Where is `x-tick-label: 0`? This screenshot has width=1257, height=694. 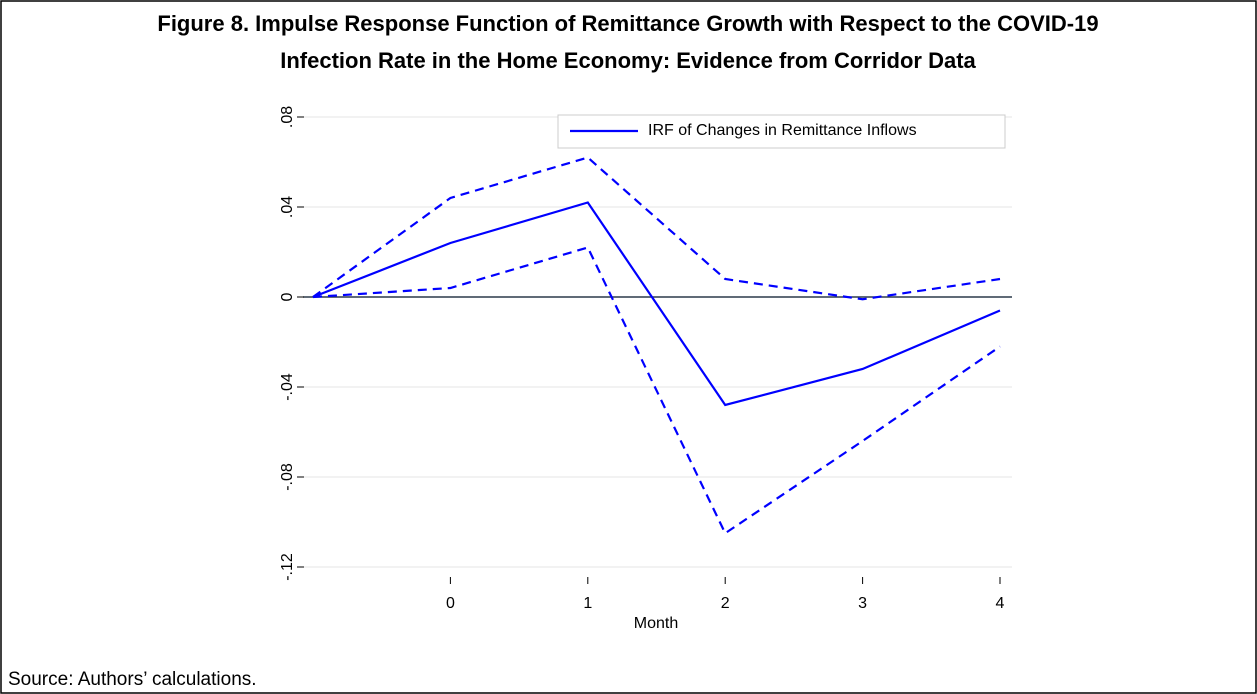 x-tick-label: 0 is located at coordinates (450, 603).